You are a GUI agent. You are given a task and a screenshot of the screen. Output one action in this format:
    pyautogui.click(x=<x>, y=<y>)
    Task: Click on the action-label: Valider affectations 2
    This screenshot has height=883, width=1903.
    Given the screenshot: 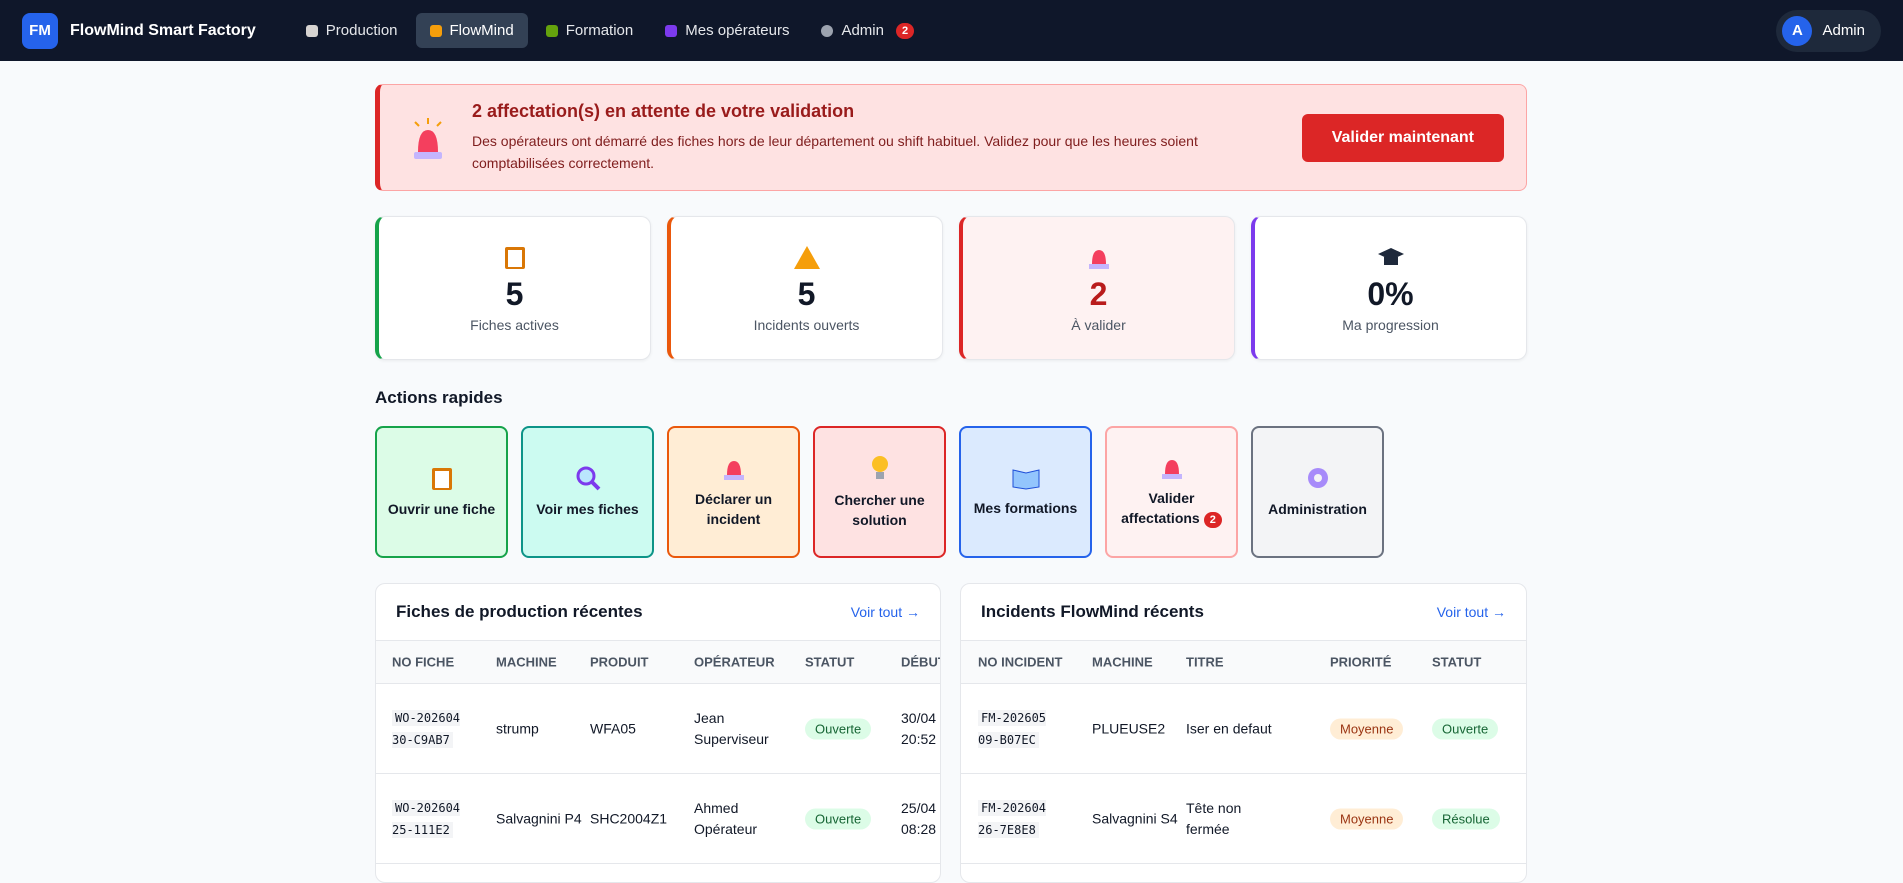 What is the action you would take?
    pyautogui.click(x=1171, y=509)
    